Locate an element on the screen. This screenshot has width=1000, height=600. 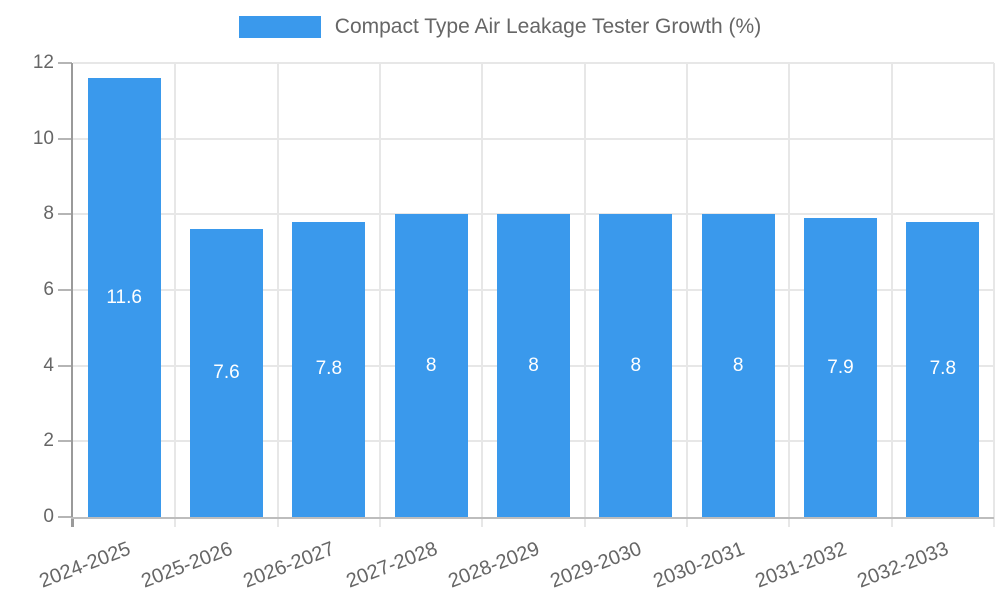
y-tick-label: 0 is located at coordinates (48, 516).